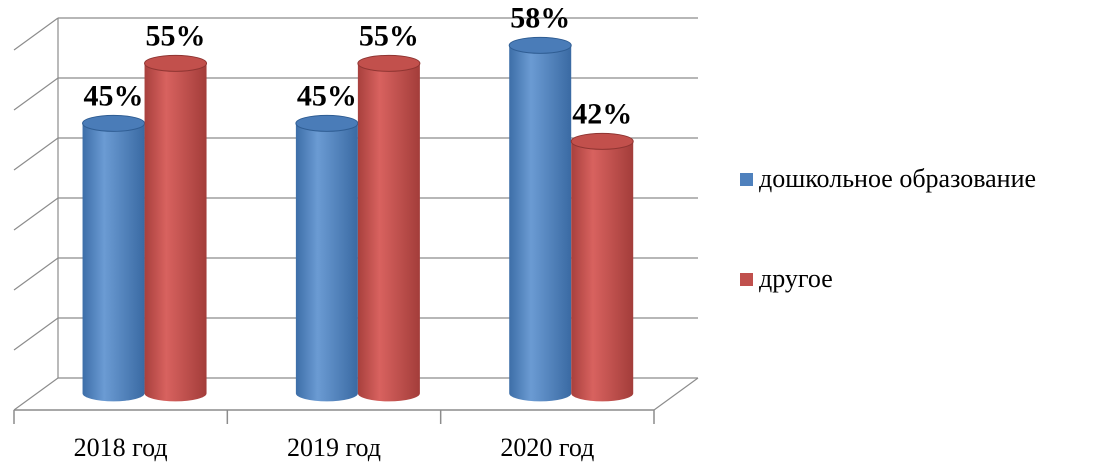 The height and width of the screenshot is (468, 1106). What do you see at coordinates (796, 278) in the screenshot?
I see `legend-label: другое` at bounding box center [796, 278].